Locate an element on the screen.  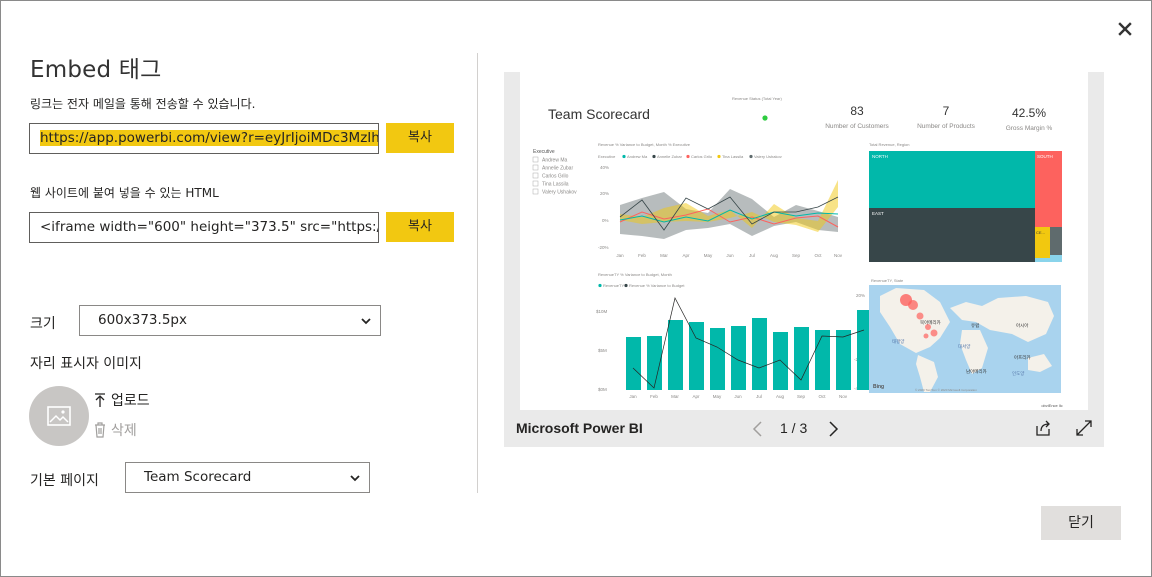
delete-button: 삭제 is located at coordinates (115, 430).